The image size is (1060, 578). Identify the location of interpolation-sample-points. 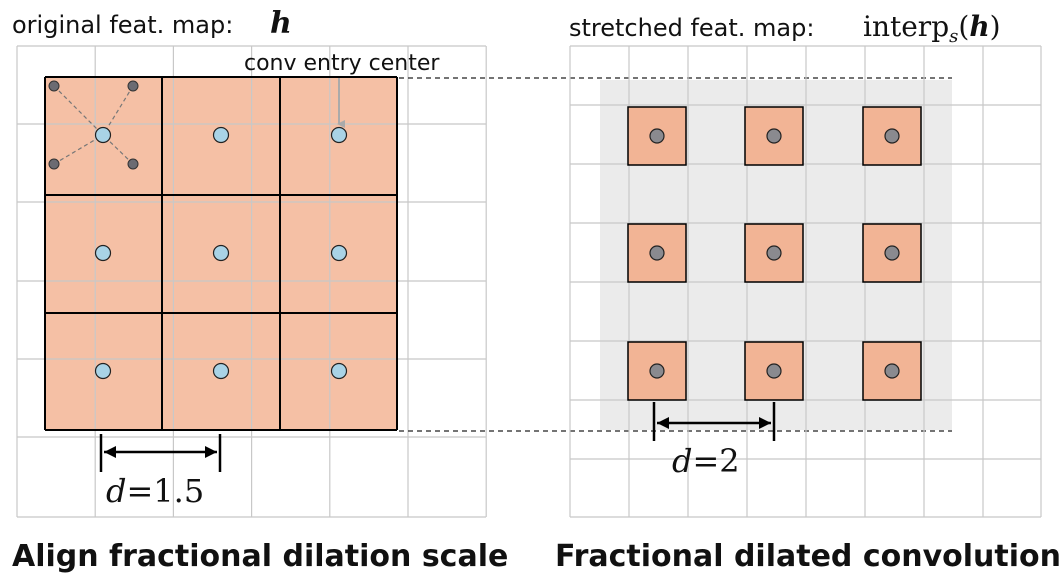
(93, 125).